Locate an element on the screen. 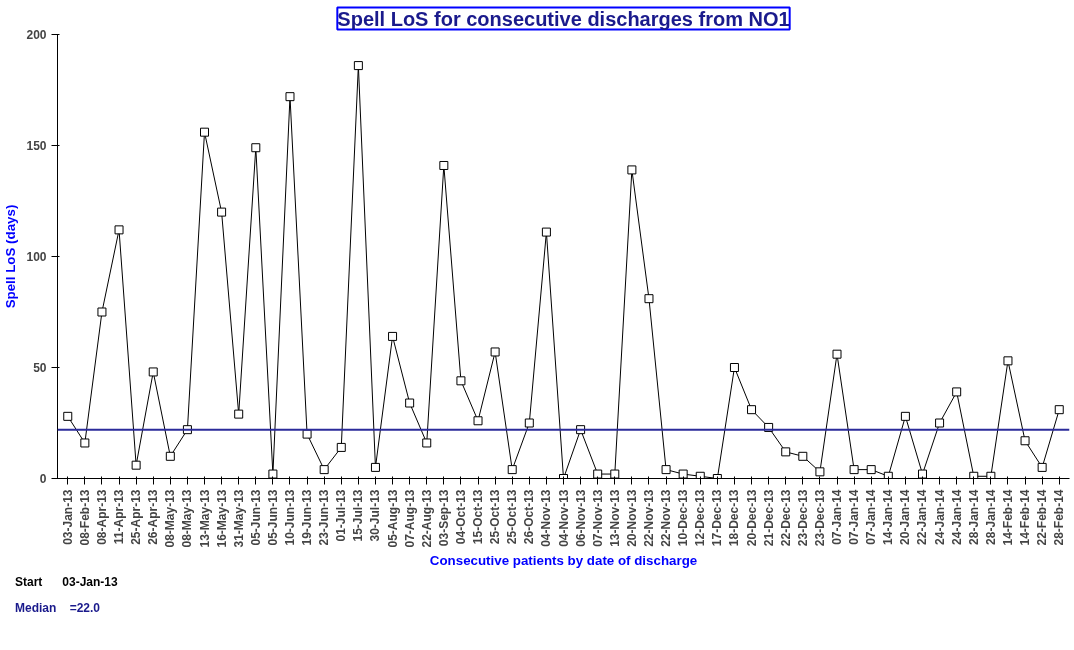 The width and height of the screenshot is (1074, 650). x-tick-label: 06-Nov-13 is located at coordinates (580, 518).